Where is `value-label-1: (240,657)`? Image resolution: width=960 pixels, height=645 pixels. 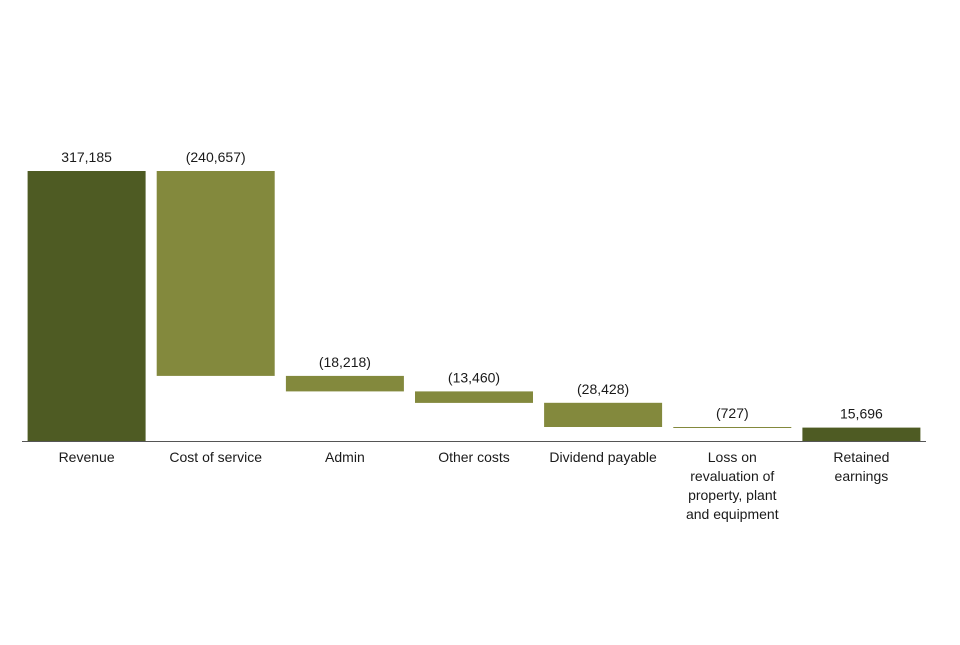
value-label-1: (240,657) is located at coordinates (216, 157).